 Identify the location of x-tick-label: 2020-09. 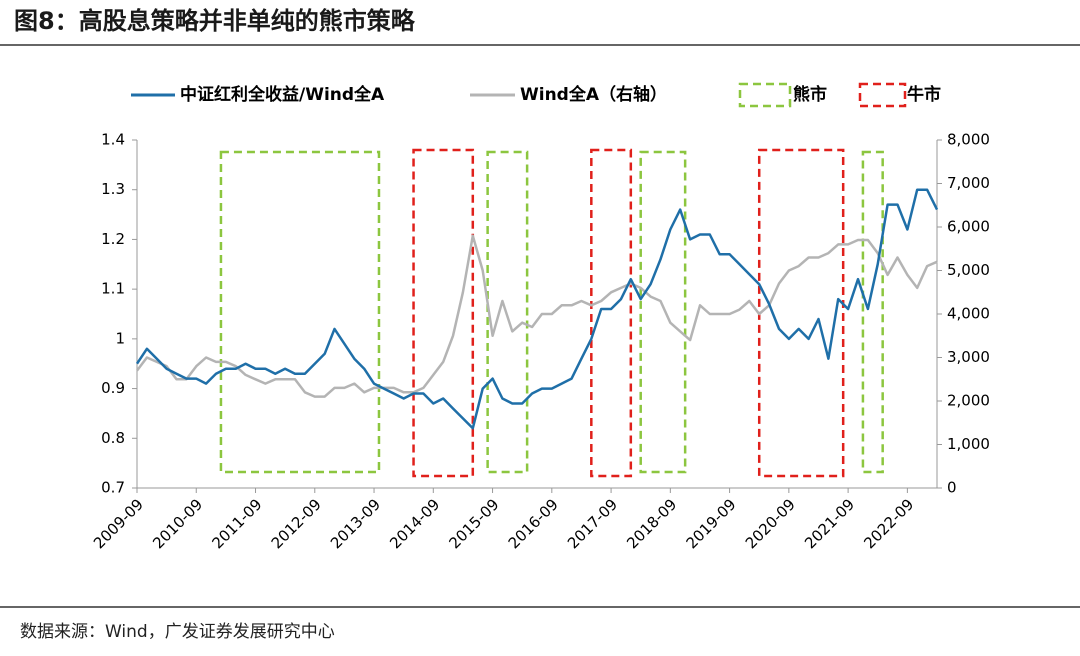
(770, 523).